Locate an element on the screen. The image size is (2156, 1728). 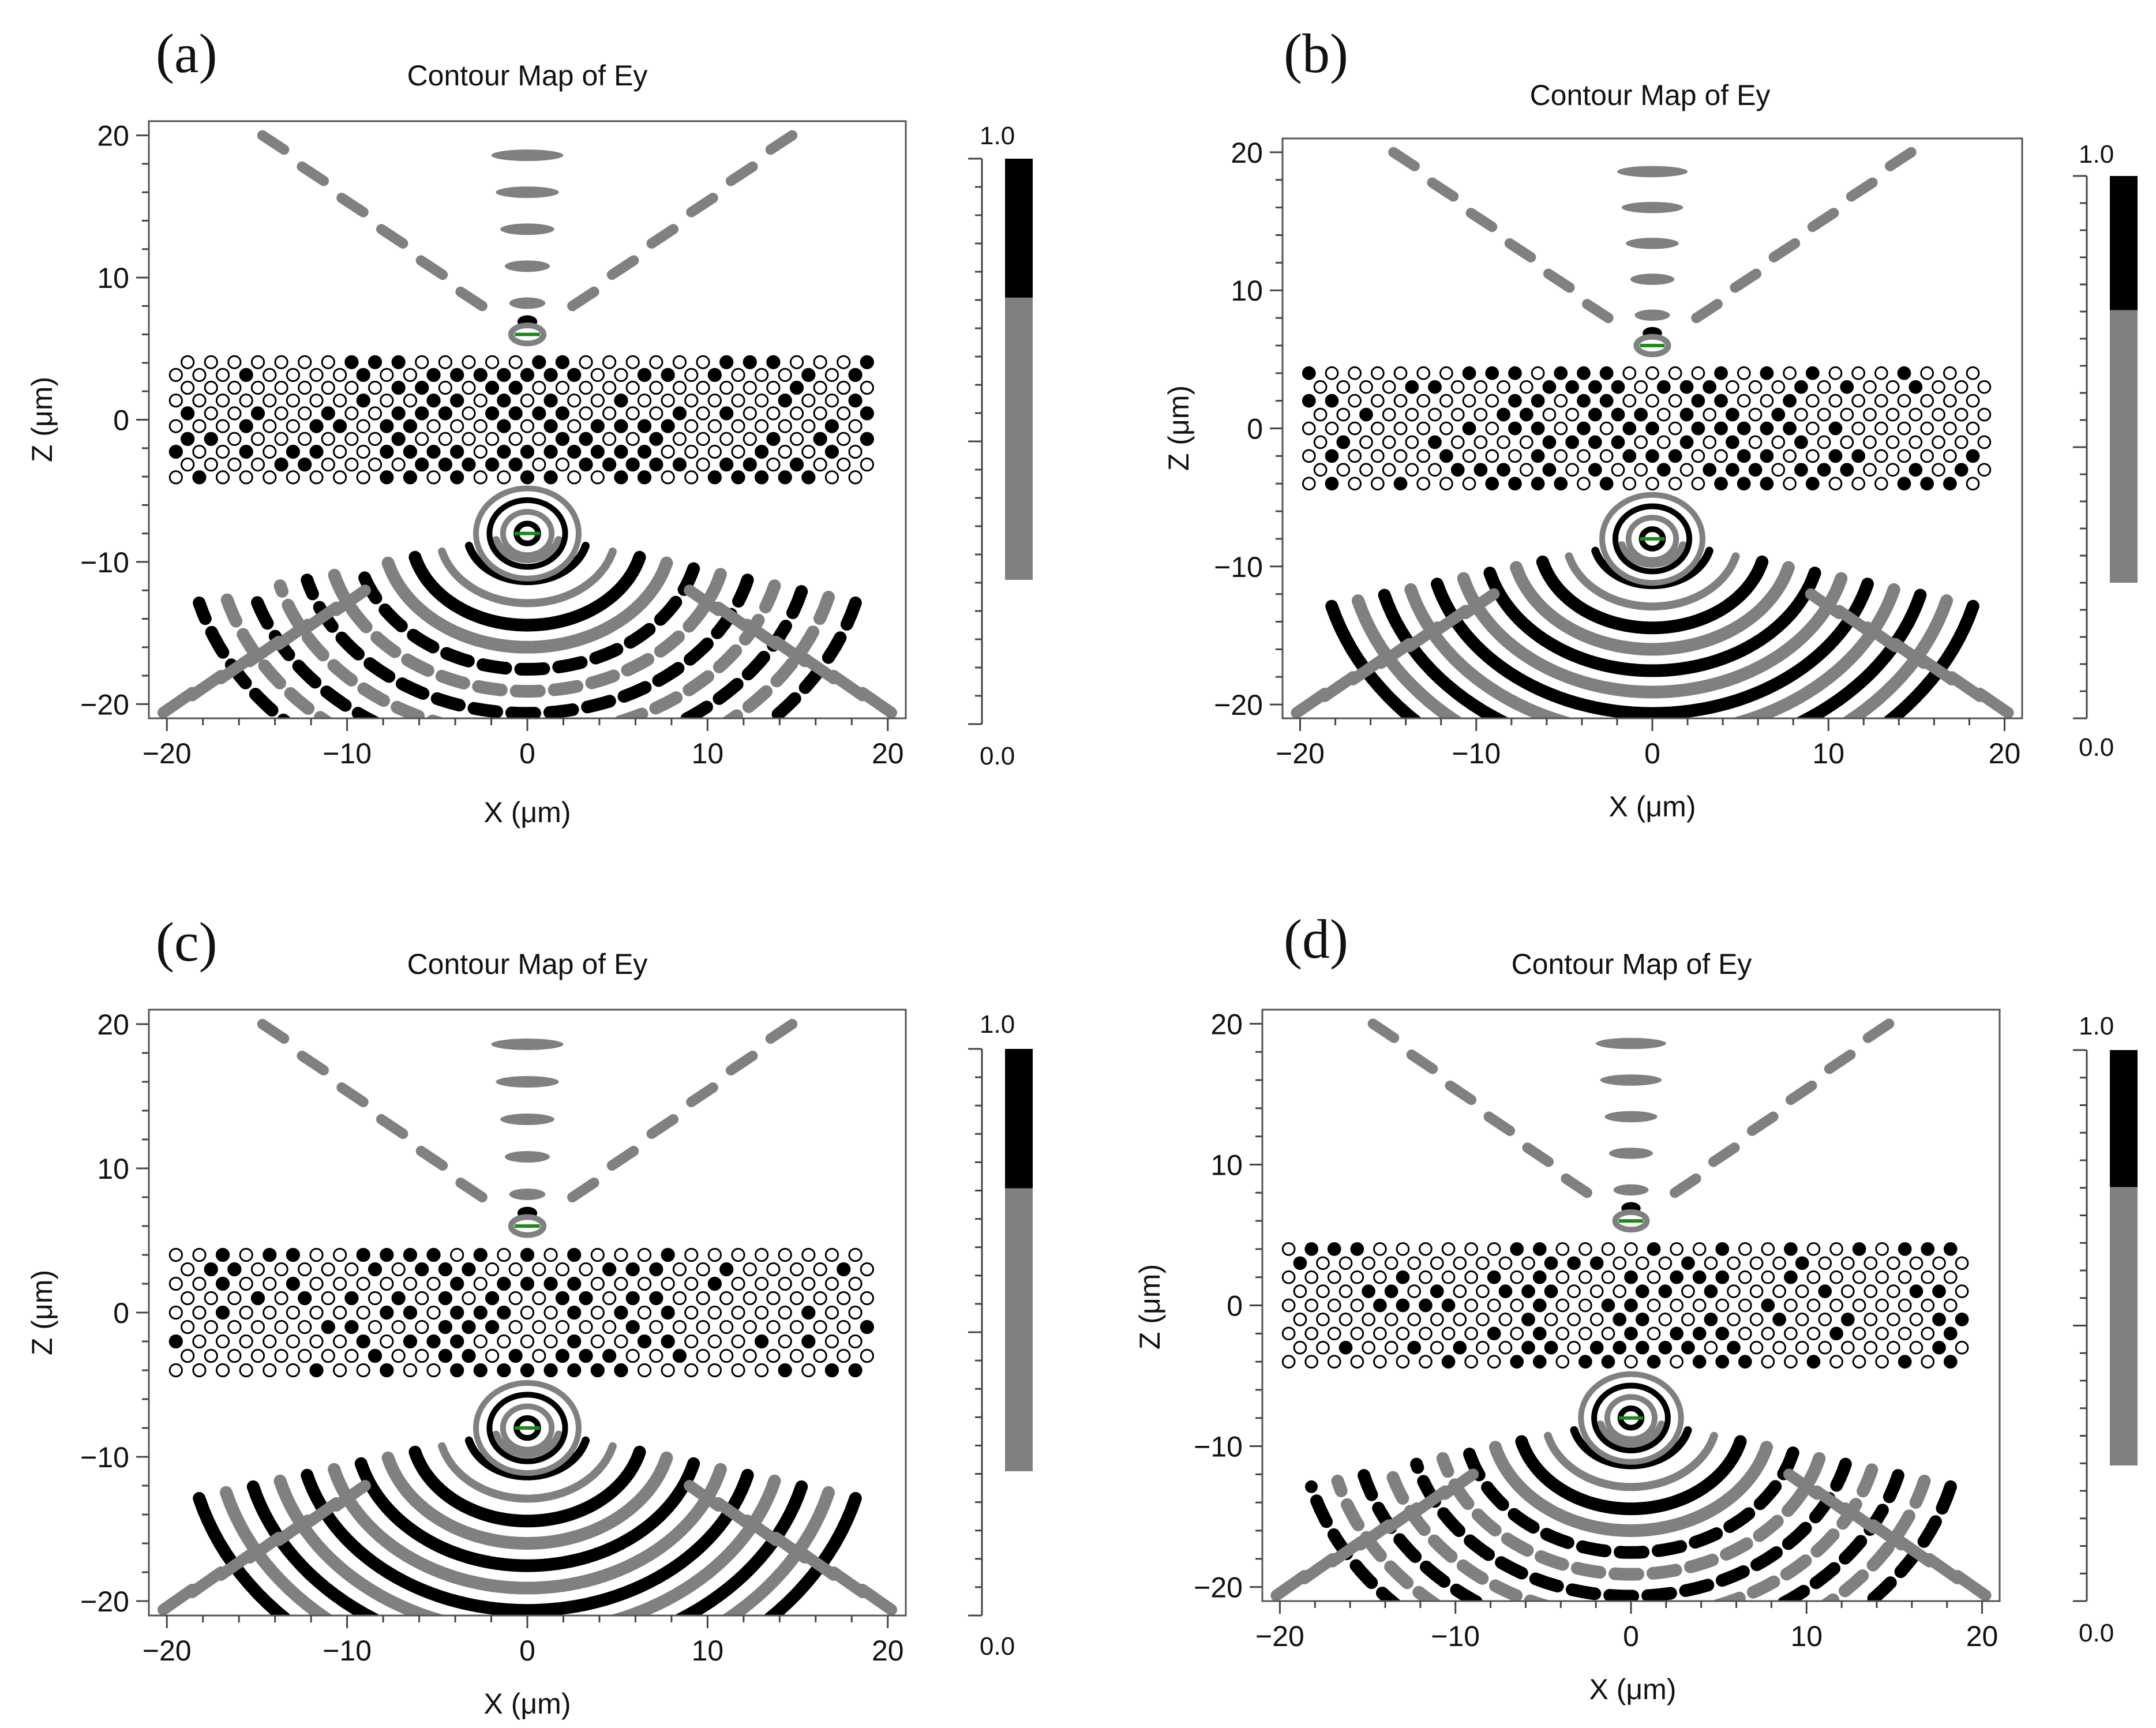
colorbar-segment-gray is located at coordinates (2124, 1326).